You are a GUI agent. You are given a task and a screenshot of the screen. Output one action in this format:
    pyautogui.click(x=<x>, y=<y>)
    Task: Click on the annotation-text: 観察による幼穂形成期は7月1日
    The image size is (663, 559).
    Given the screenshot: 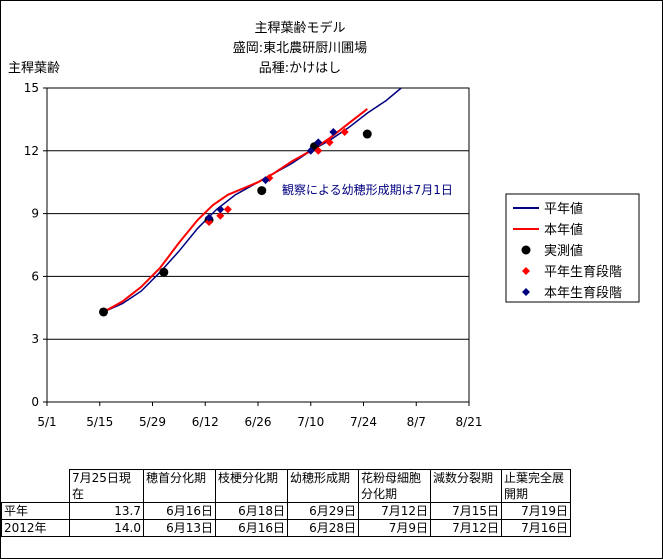 What is the action you would take?
    pyautogui.click(x=367, y=190)
    